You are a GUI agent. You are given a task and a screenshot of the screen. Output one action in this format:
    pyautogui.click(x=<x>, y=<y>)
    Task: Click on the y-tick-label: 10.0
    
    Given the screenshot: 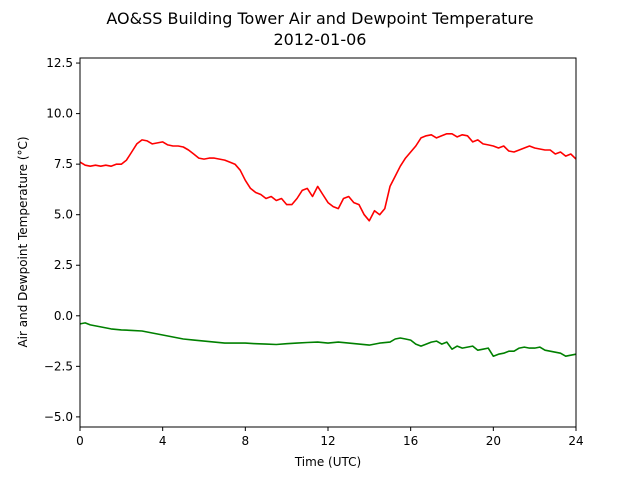 What is the action you would take?
    pyautogui.click(x=59, y=114)
    